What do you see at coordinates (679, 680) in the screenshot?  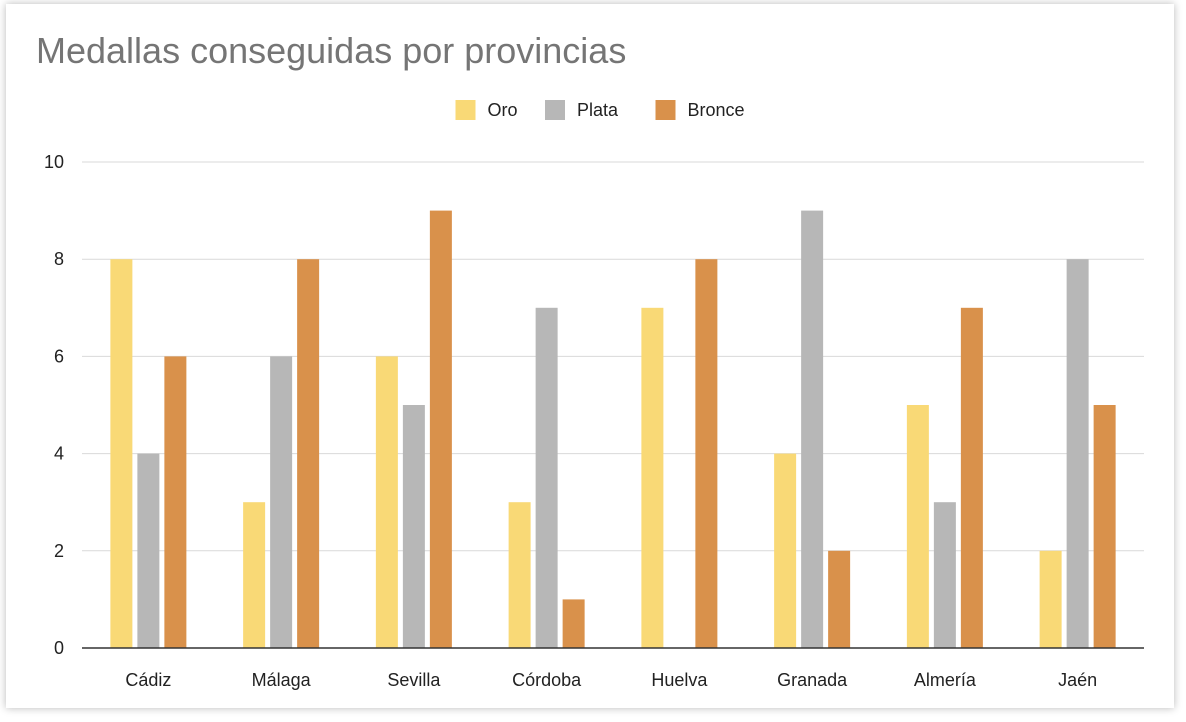 I see `x-tick-label: Huelva` at bounding box center [679, 680].